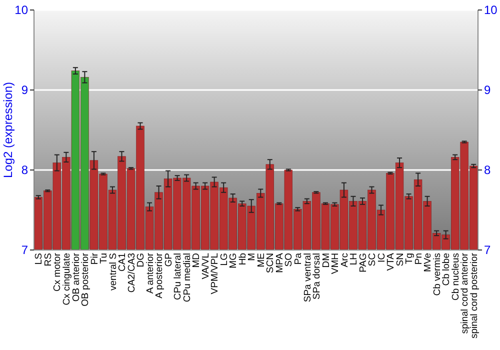 The height and width of the screenshot is (350, 500). What do you see at coordinates (252, 256) in the screenshot?
I see `x-tick-label: M` at bounding box center [252, 256].